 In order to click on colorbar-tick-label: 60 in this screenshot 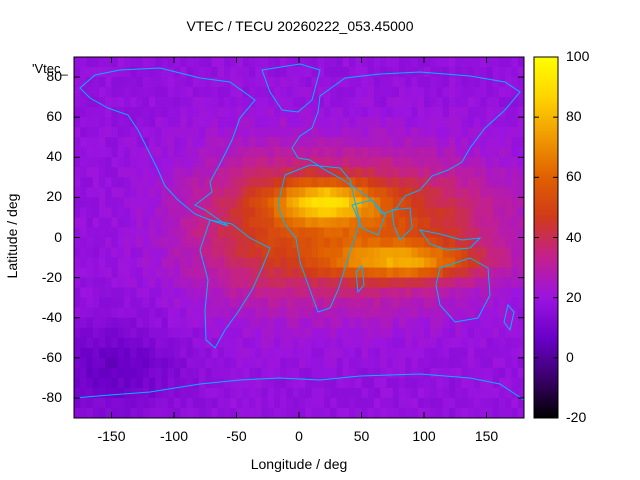, I will do `click(574, 176)`.